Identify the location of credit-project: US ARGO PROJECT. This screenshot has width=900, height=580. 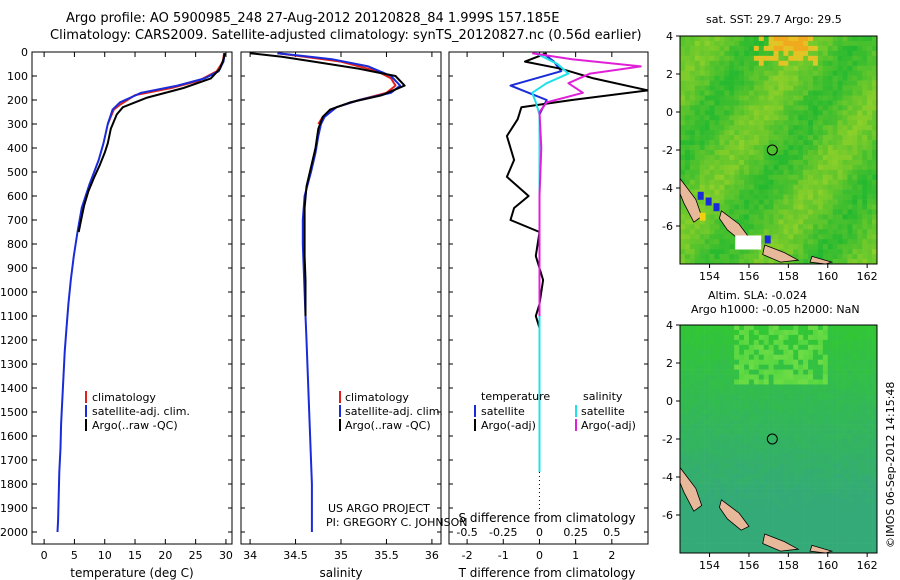
(379, 508).